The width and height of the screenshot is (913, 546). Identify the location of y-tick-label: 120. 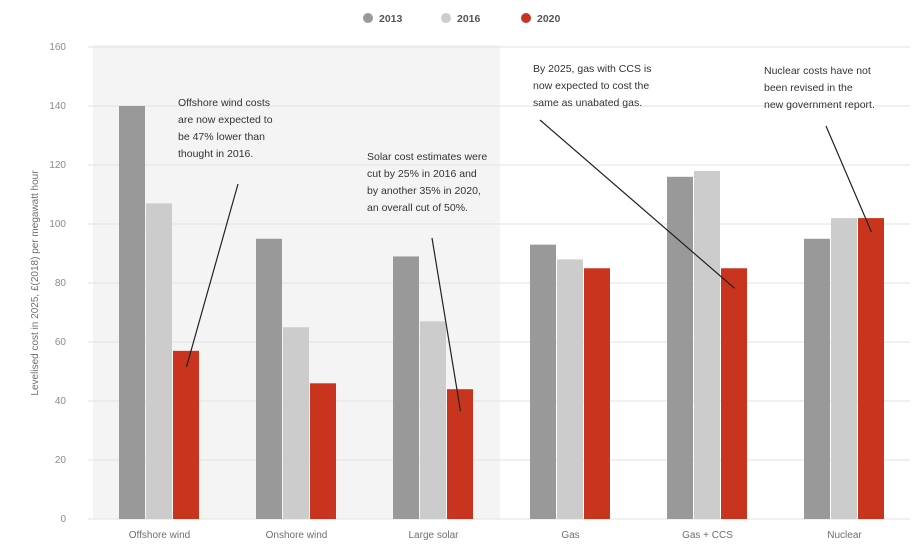
(57, 165).